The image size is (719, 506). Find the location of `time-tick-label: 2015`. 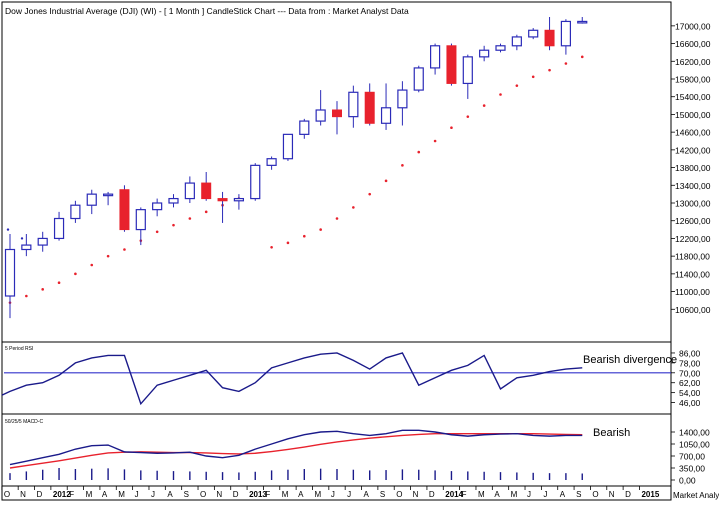

time-tick-label: 2015 is located at coordinates (650, 494).